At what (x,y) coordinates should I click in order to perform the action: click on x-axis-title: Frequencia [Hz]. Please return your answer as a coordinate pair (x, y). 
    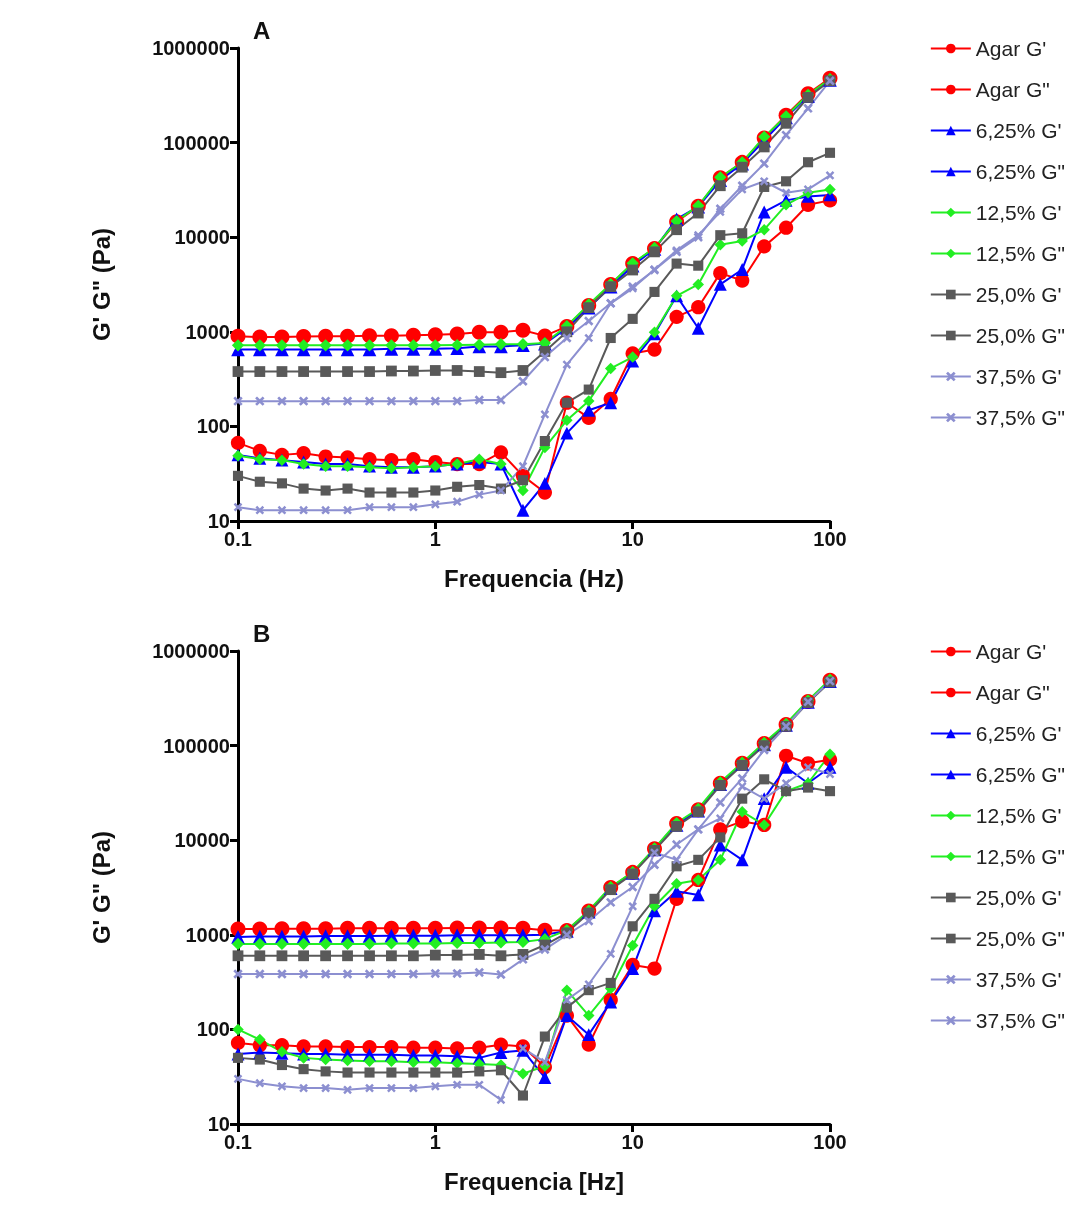
    Looking at the image, I should click on (534, 1181).